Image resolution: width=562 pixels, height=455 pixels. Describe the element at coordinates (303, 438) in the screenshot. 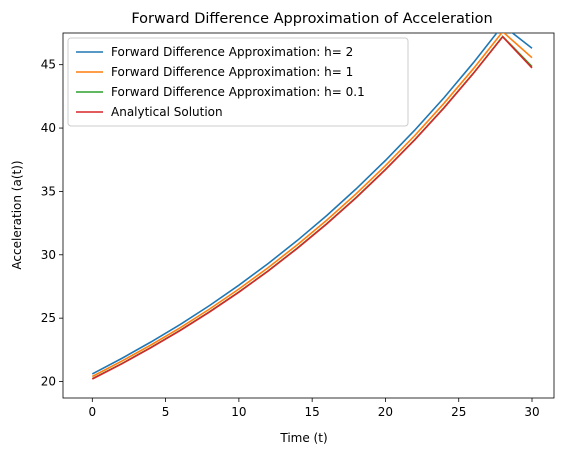

I see `x-axis-label: Time (t)` at that location.